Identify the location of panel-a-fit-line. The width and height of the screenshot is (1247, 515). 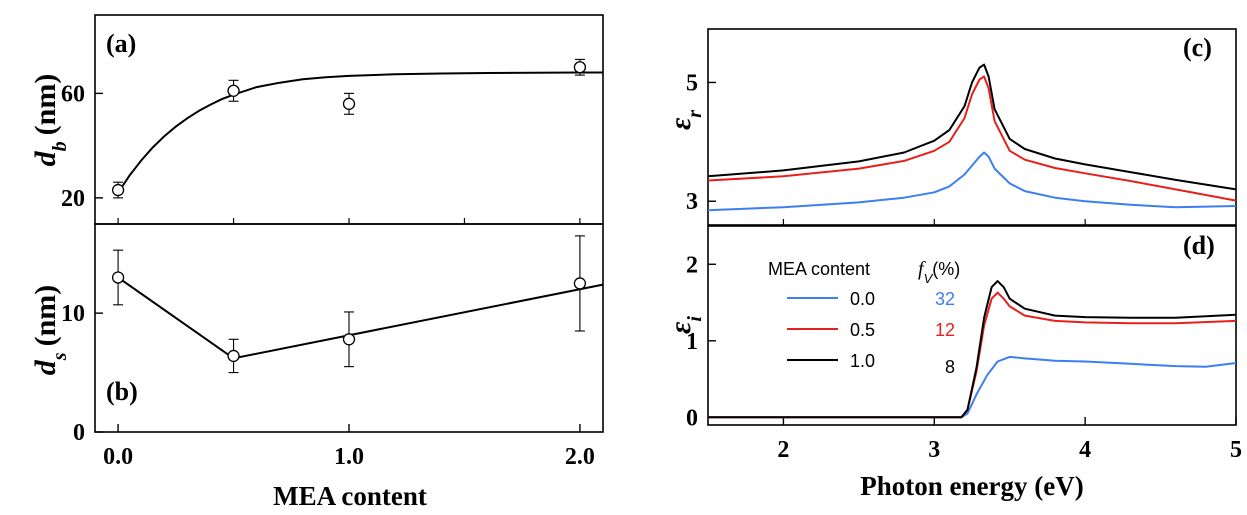
(360, 132).